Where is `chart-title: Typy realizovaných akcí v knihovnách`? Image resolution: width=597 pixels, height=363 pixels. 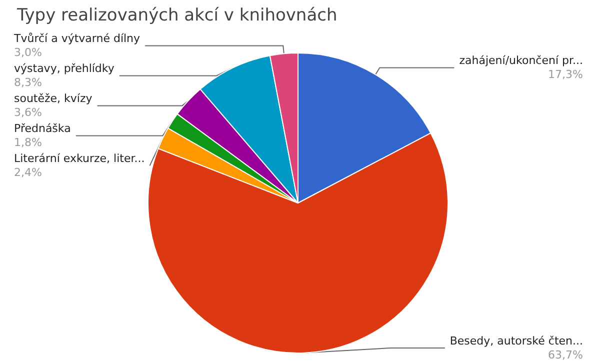 chart-title: Typy realizovaných akcí v knihovnách is located at coordinates (177, 16).